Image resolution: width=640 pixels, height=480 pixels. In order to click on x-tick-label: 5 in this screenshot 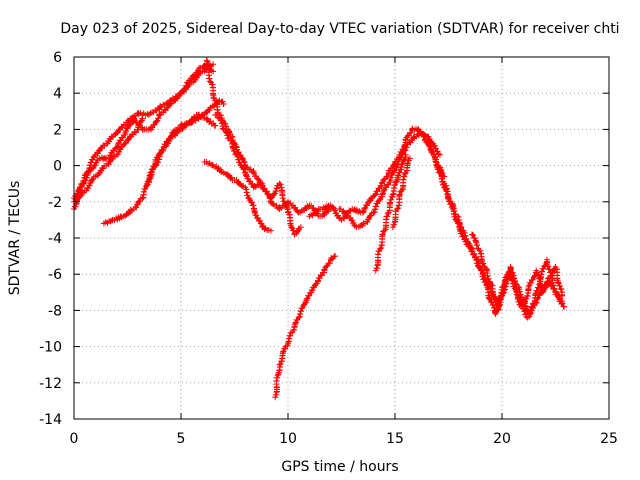, I will do `click(181, 439)`.